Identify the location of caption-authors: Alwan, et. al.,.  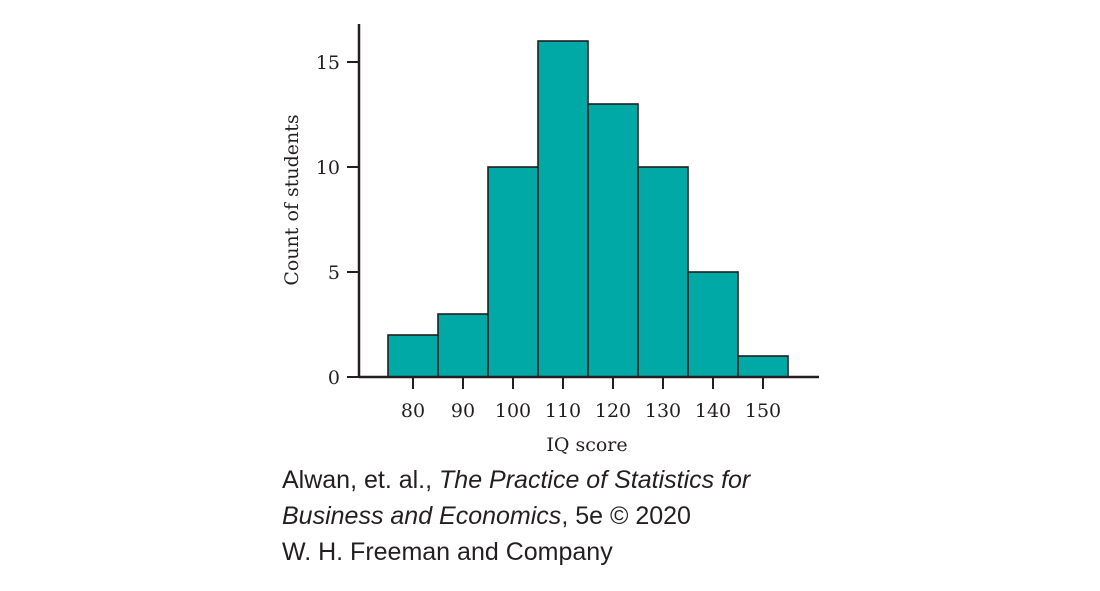
(361, 480).